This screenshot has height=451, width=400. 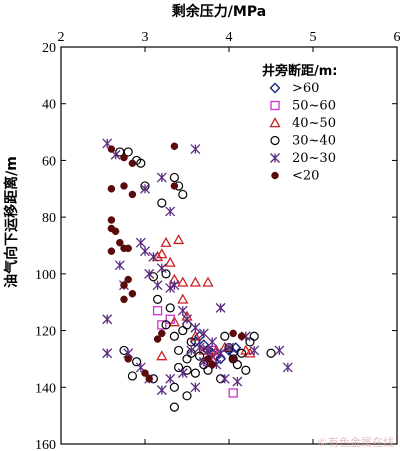 I want to click on legend-label: >60, so click(x=305, y=88).